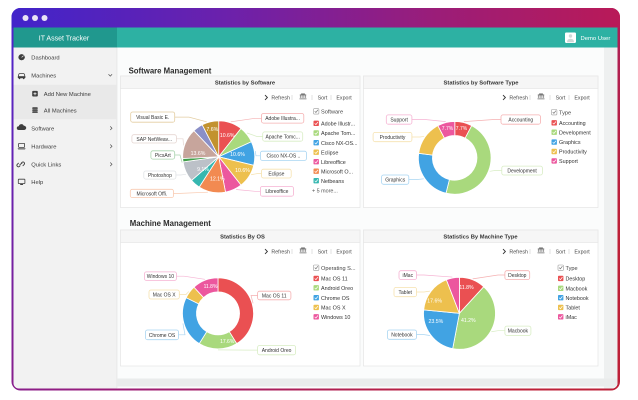  Describe the element at coordinates (67, 95) in the screenshot. I see `svg-text: Add New Machine` at that location.